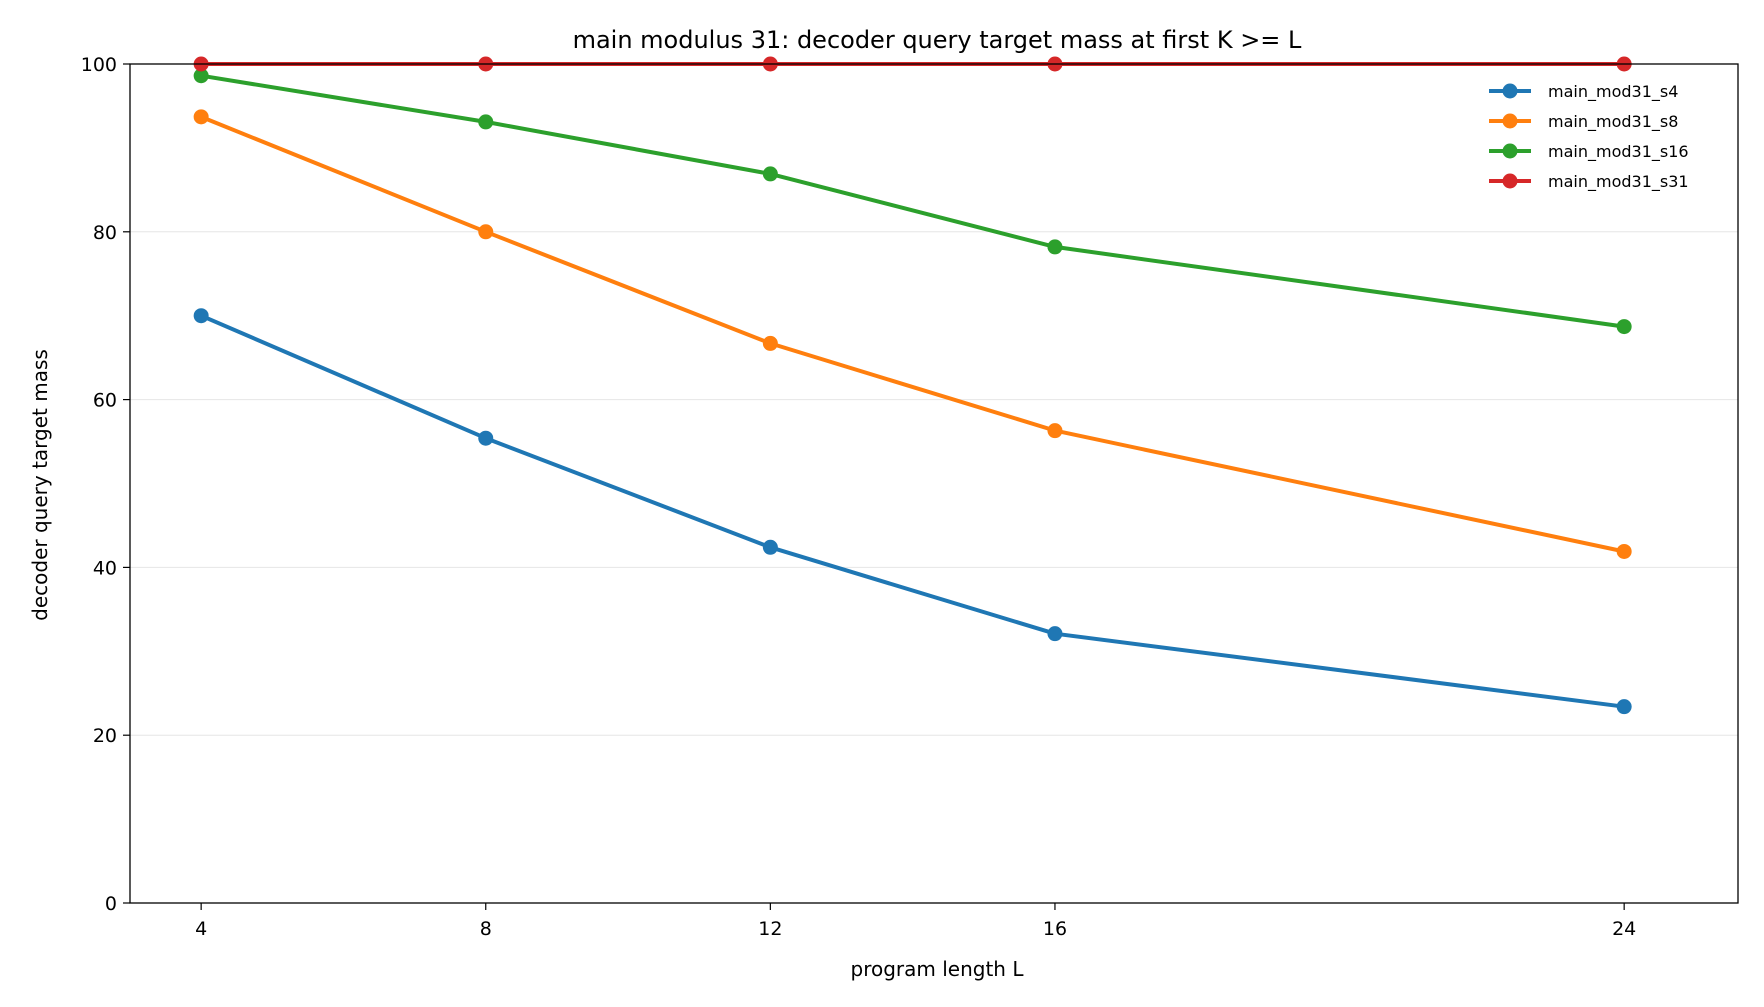 The width and height of the screenshot is (1764, 1007). Describe the element at coordinates (1613, 92) in the screenshot. I see `legend-label: main_mod31_s4` at that location.